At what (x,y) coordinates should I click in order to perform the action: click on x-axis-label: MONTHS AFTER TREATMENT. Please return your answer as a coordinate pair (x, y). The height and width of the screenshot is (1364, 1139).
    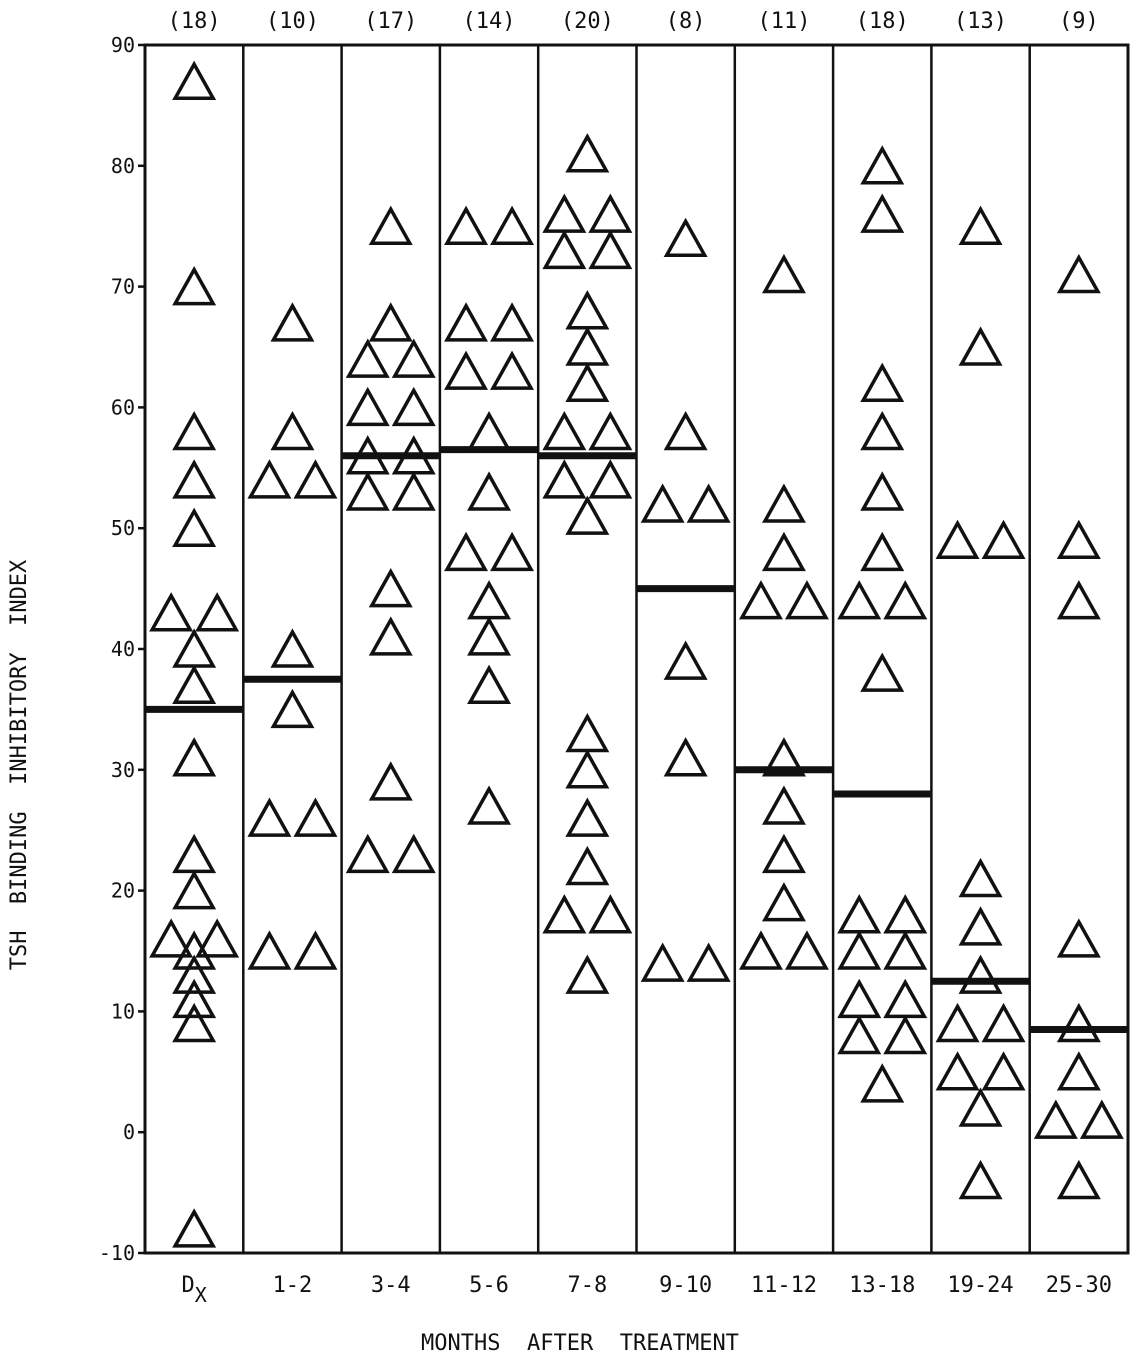
    Looking at the image, I should click on (580, 1343).